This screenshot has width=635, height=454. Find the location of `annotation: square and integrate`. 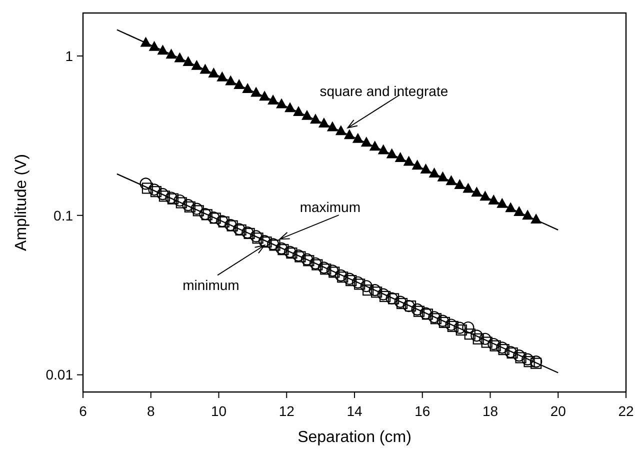

annotation: square and integrate is located at coordinates (384, 90).